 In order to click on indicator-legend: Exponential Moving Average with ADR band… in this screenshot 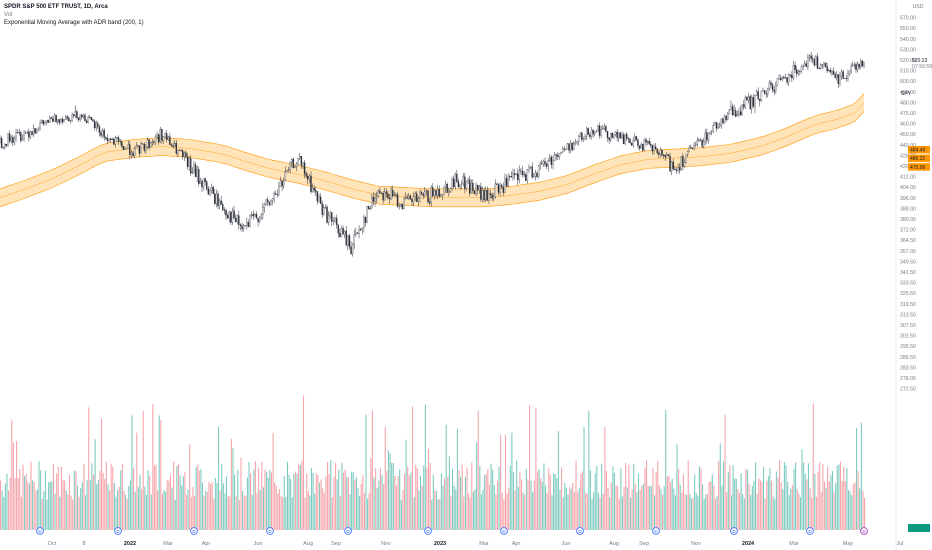, I will do `click(74, 23)`.